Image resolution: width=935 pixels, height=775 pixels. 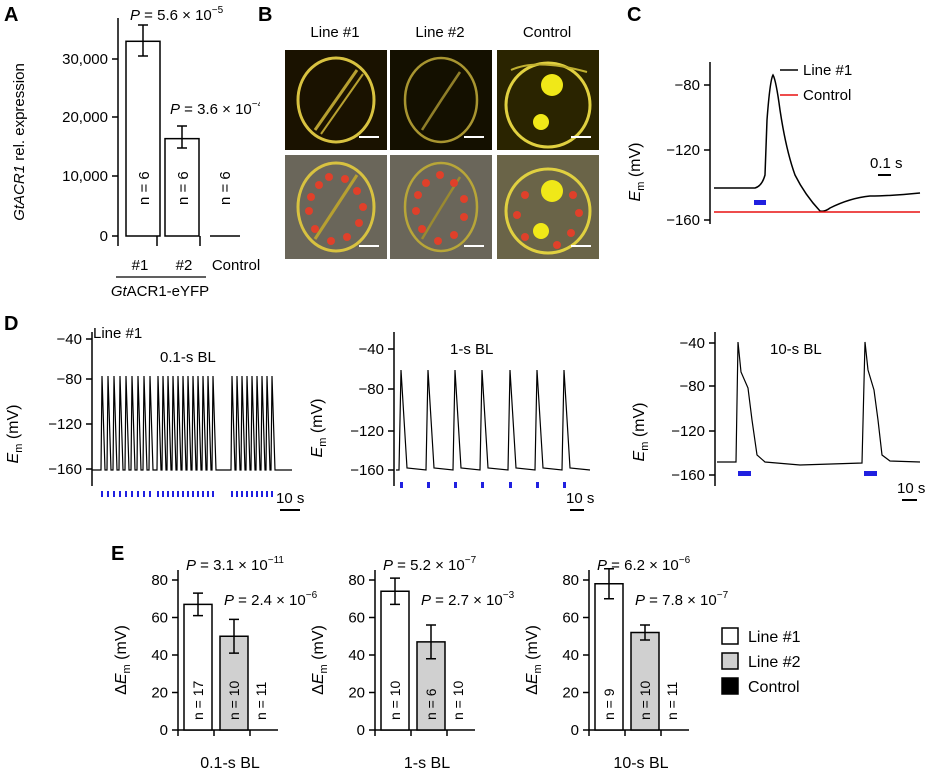 I want to click on n-label: n = 9, so click(x=609, y=704).